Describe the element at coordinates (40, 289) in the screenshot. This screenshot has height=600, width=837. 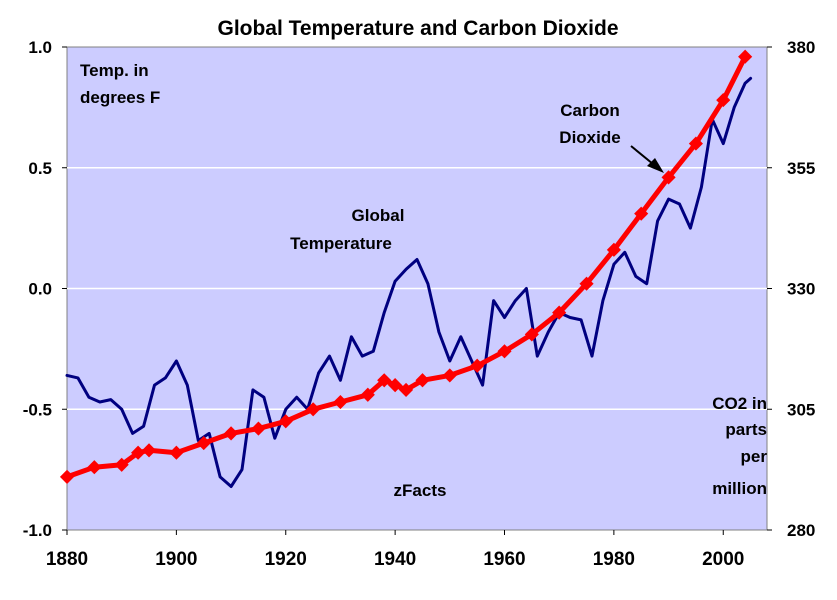
I see `left-y-tick-label: 0.0` at that location.